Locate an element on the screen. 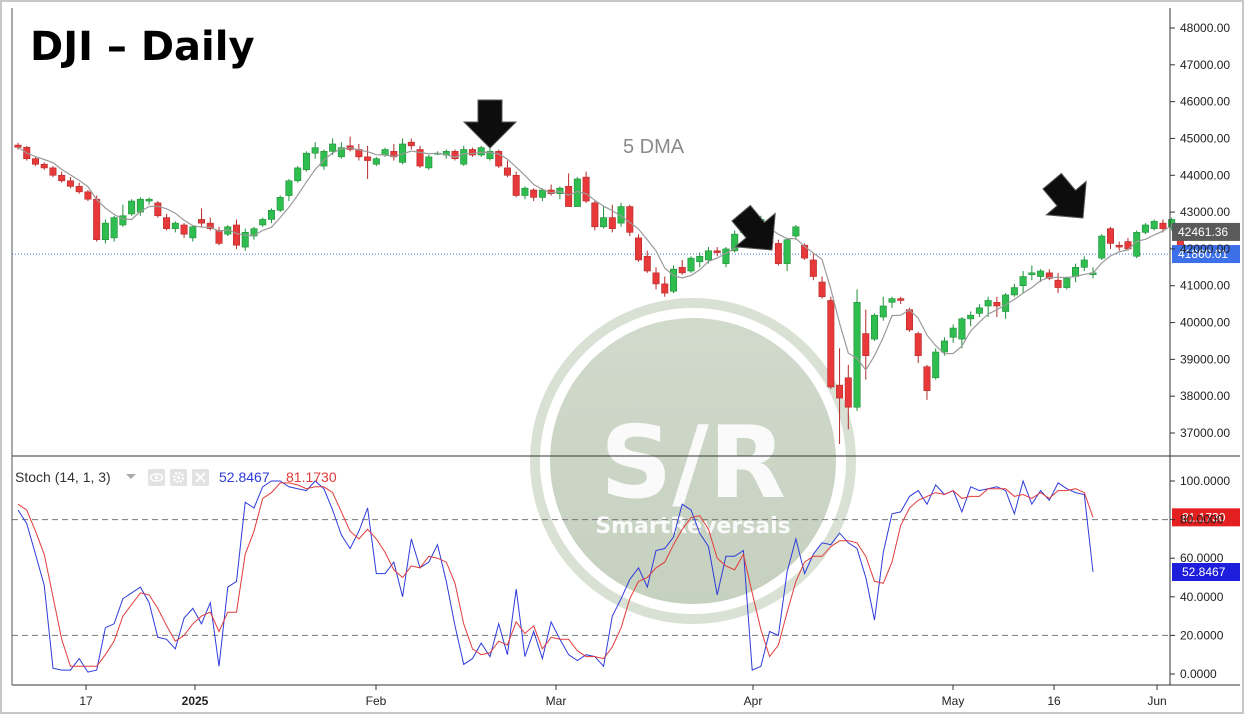  arrow-shape is located at coordinates (490, 124).